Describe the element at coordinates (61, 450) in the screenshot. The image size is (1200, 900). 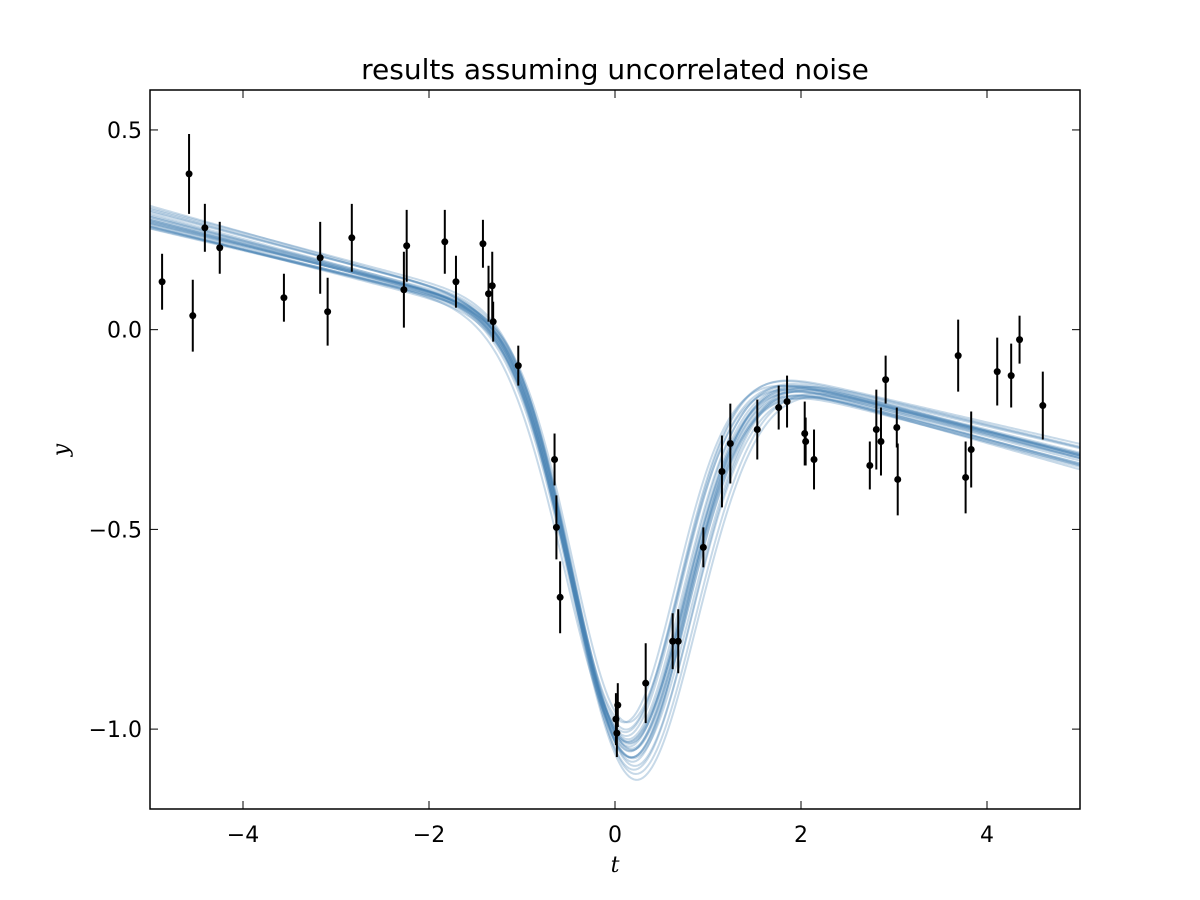
I see `y-axis-label: y` at that location.